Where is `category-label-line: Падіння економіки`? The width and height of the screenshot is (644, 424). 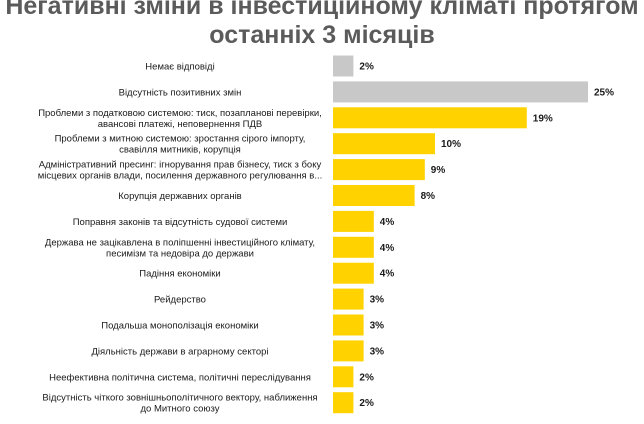 category-label-line: Падіння економіки is located at coordinates (180, 274).